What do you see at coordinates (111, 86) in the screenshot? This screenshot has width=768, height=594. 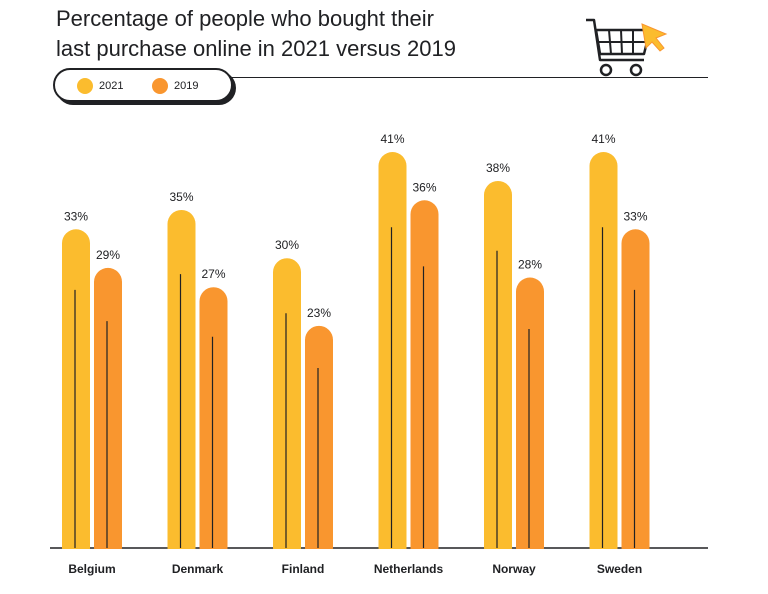 I see `legend-label-2021: 2021` at bounding box center [111, 86].